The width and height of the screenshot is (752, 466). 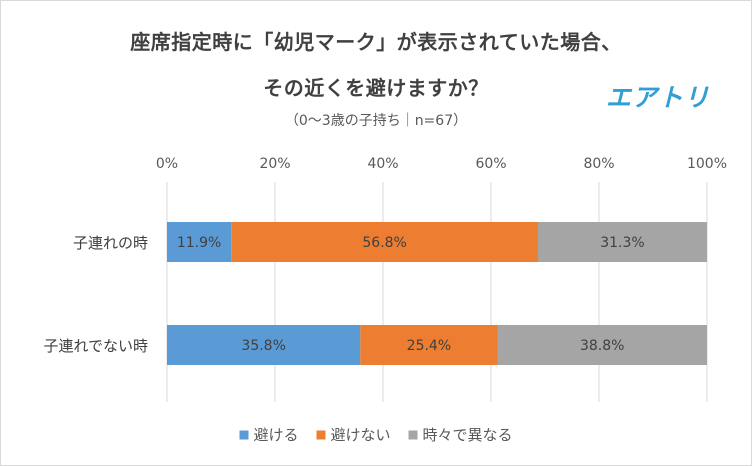 I want to click on data-label: 35.8%, so click(x=263, y=346).